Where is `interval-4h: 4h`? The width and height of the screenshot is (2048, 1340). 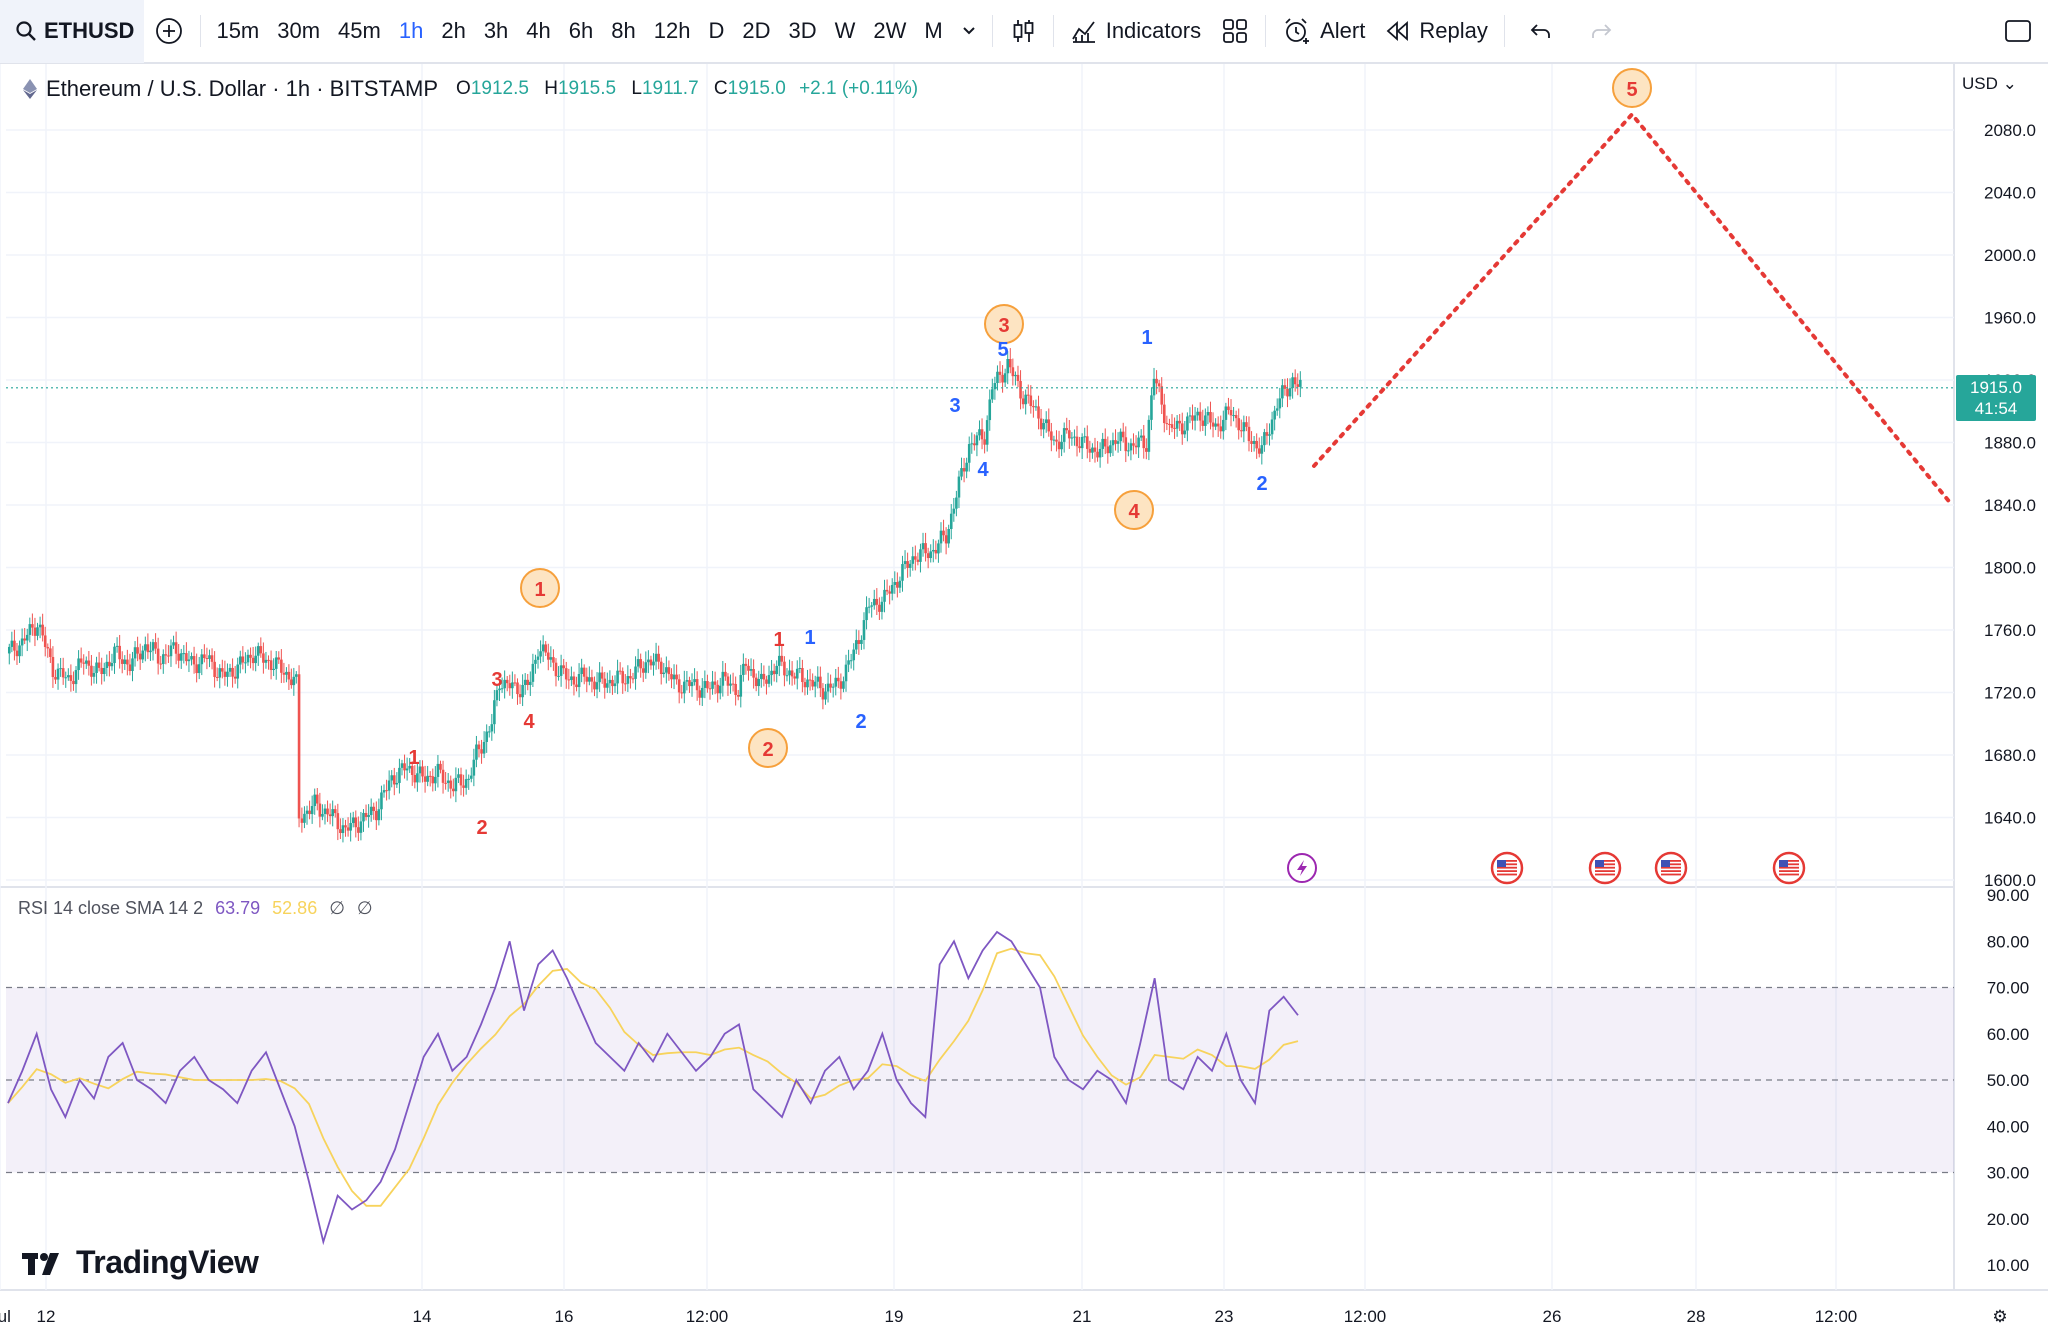
interval-4h: 4h is located at coordinates (538, 30).